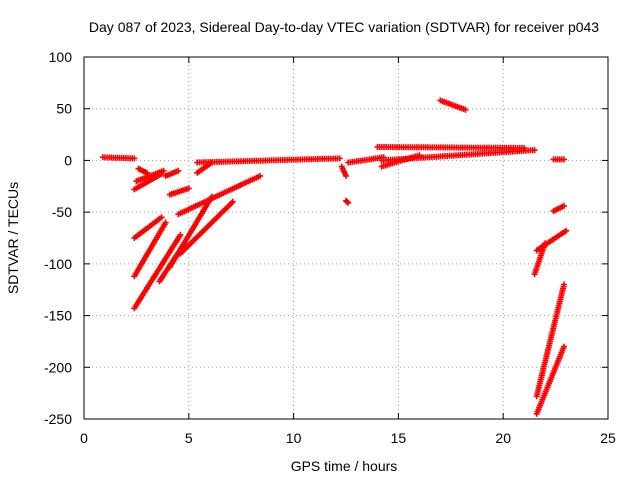 The height and width of the screenshot is (480, 640). What do you see at coordinates (294, 438) in the screenshot?
I see `x-tick-label: 10` at bounding box center [294, 438].